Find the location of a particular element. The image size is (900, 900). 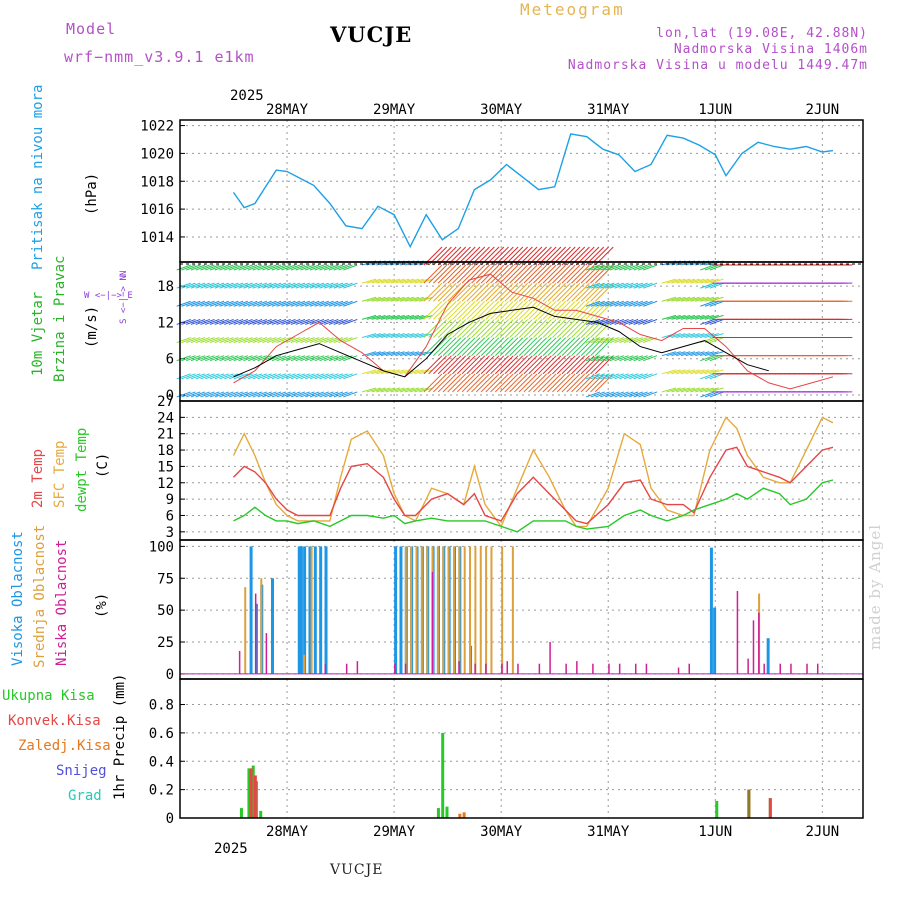

legend-hail: Grad is located at coordinates (85, 796).